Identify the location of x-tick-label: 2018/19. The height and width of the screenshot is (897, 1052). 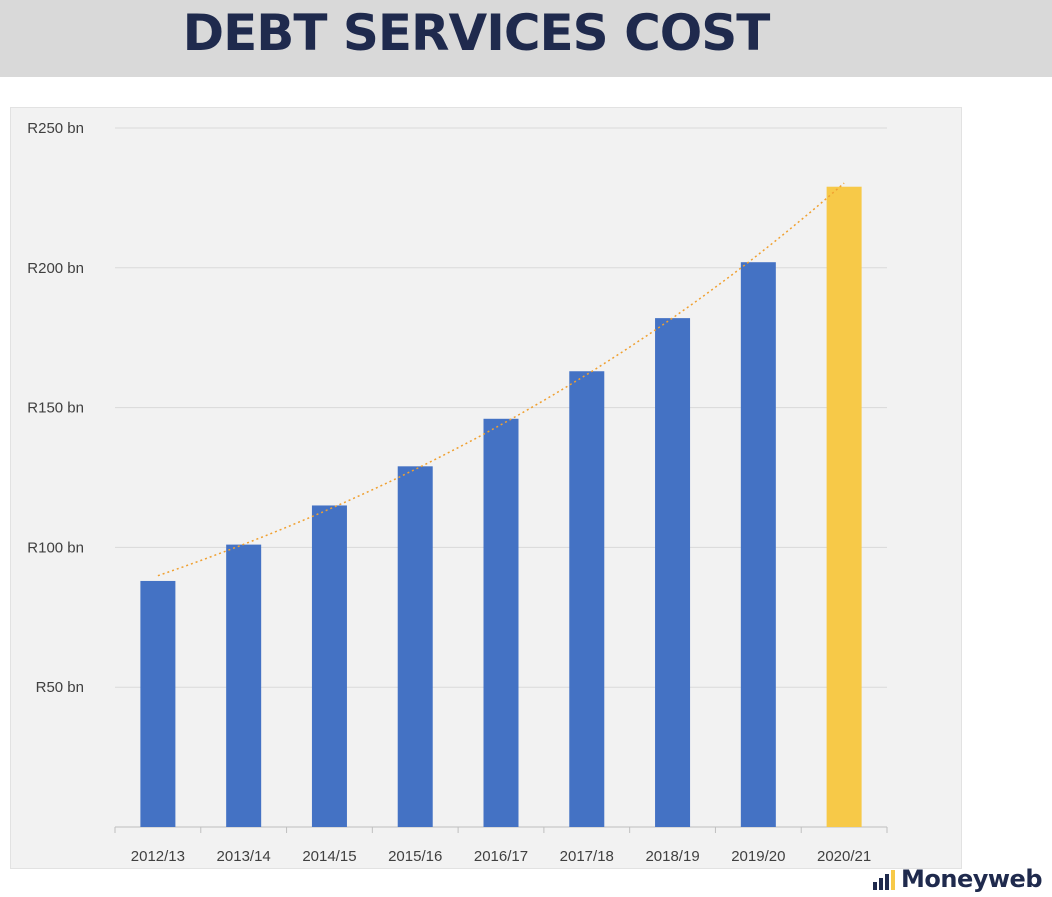
(672, 856).